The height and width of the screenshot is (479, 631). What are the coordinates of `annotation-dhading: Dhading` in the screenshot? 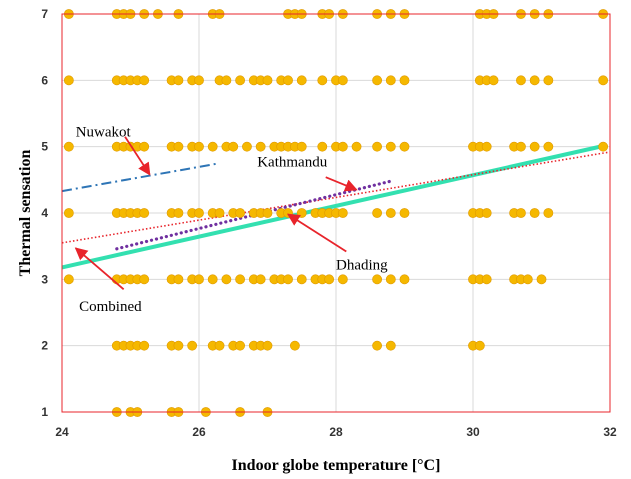 It's located at (362, 265).